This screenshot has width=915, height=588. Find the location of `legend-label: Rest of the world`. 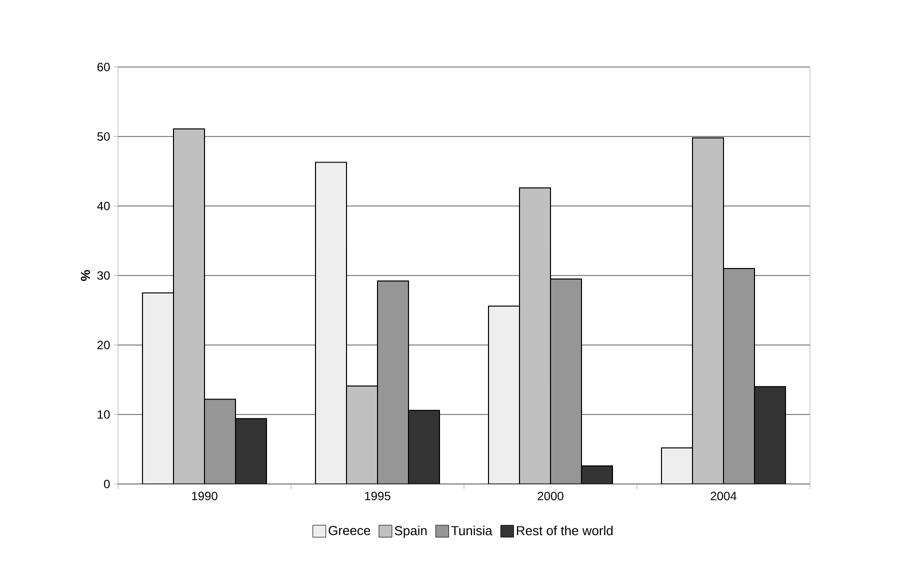

legend-label: Rest of the world is located at coordinates (564, 531).